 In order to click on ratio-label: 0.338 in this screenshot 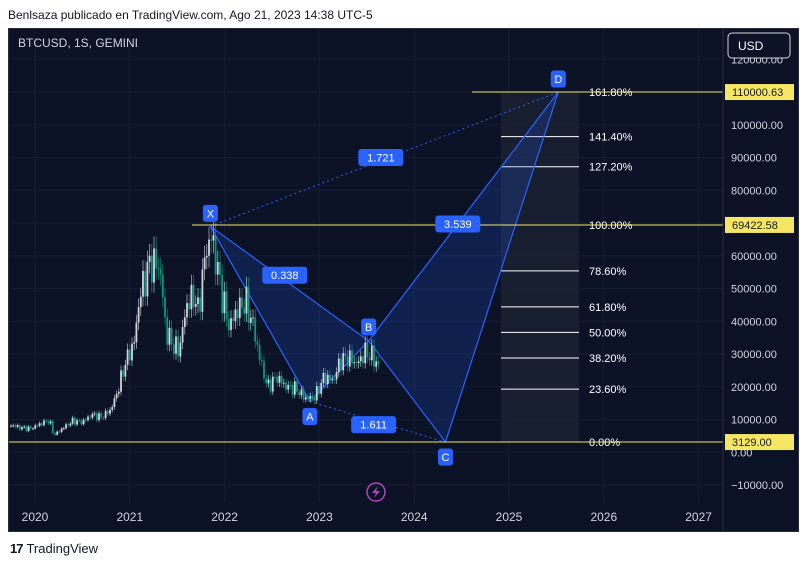, I will do `click(285, 275)`.